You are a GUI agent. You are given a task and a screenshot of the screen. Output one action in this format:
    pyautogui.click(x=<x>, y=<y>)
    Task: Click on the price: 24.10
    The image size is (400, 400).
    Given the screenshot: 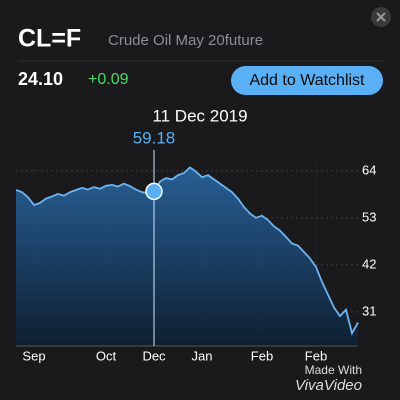 What is the action you would take?
    pyautogui.click(x=40, y=79)
    